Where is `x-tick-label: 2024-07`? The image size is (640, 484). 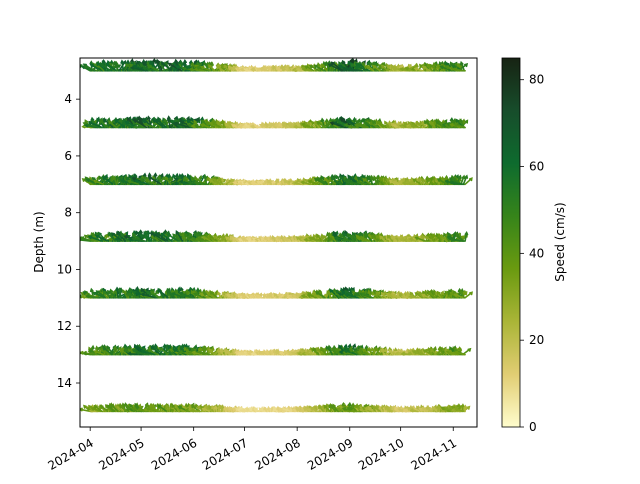
x-tick-label: 2024-07 is located at coordinates (225, 454).